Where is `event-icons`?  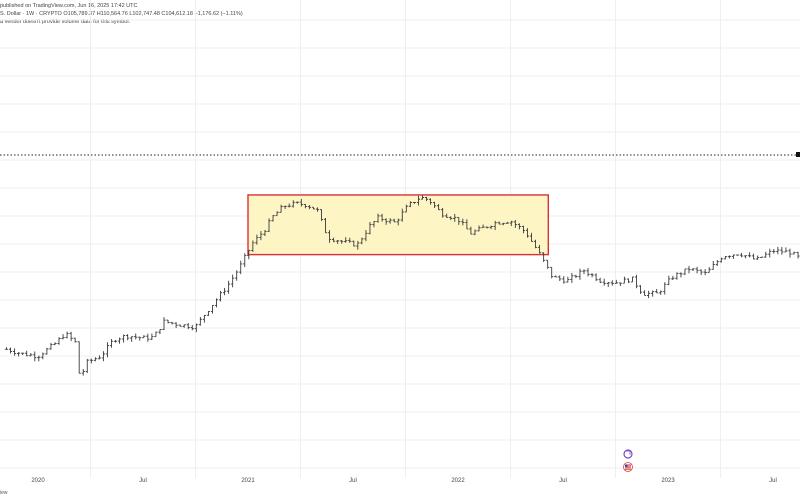 event-icons is located at coordinates (628, 460).